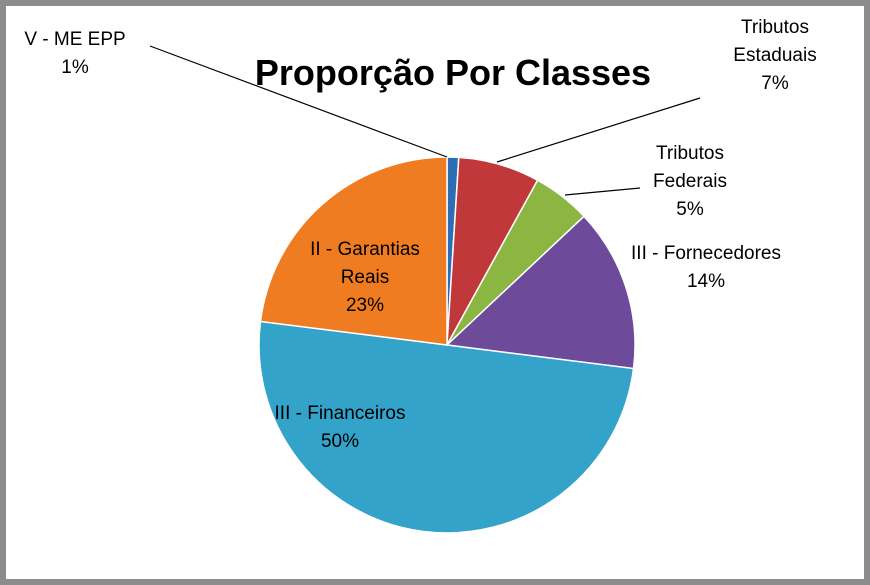  What do you see at coordinates (453, 72) in the screenshot?
I see `chart-title: Proporção Por Classes` at bounding box center [453, 72].